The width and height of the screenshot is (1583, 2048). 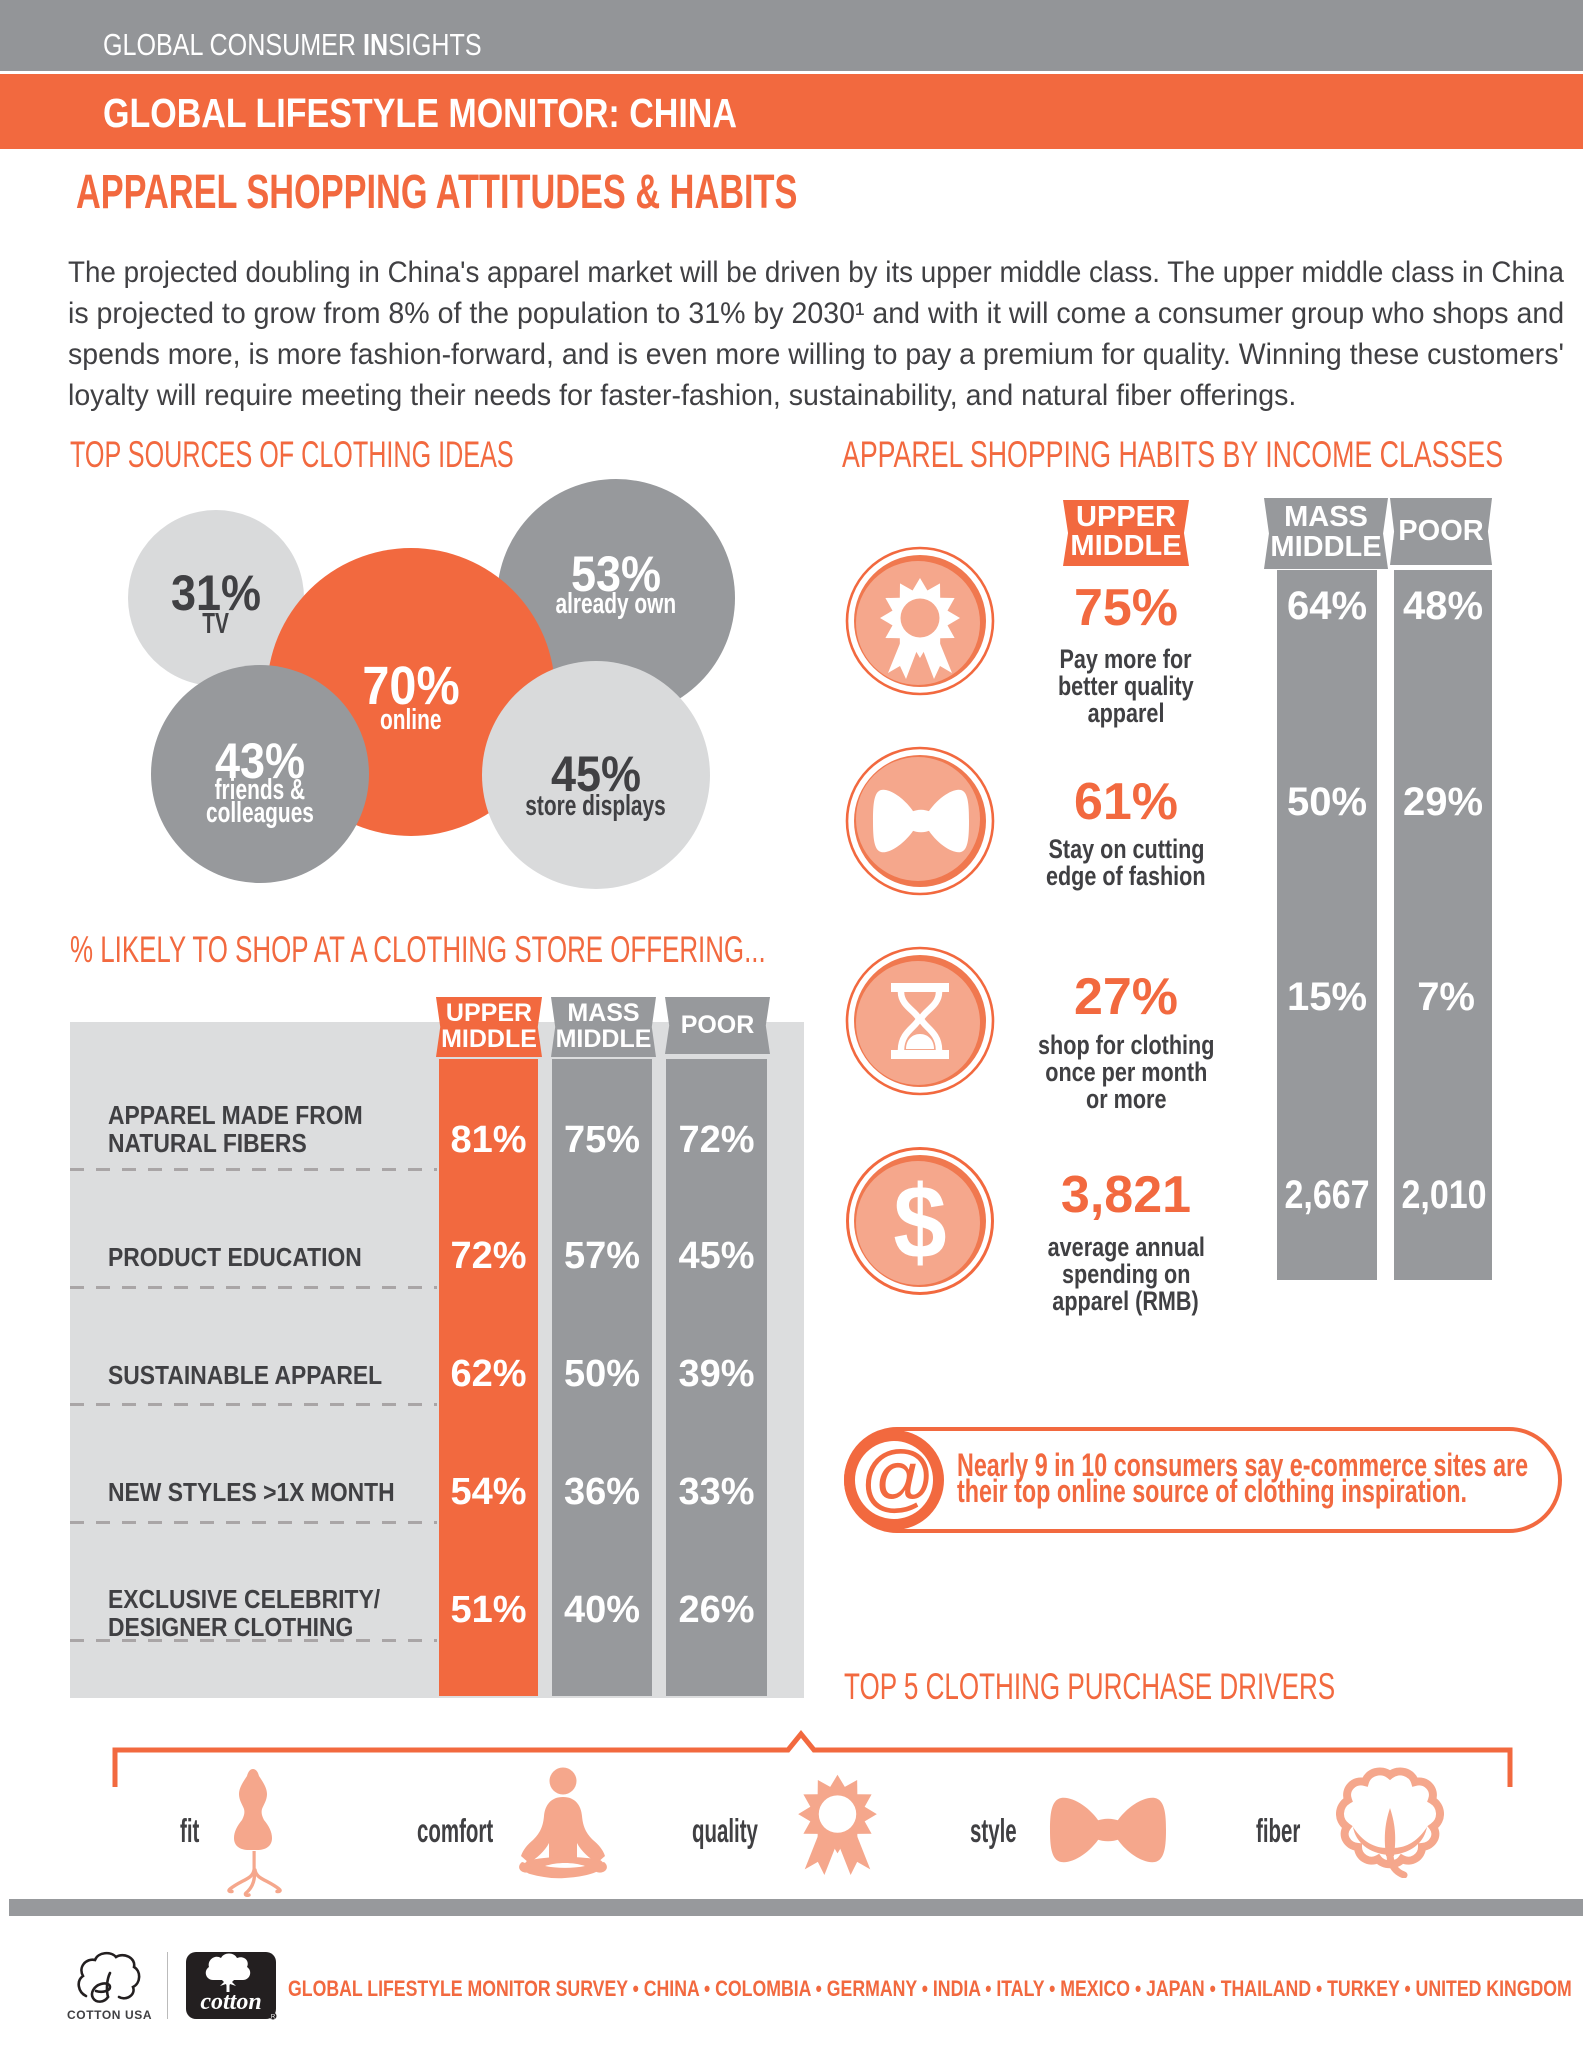 I want to click on svg-text: cotton, so click(x=230, y=2002).